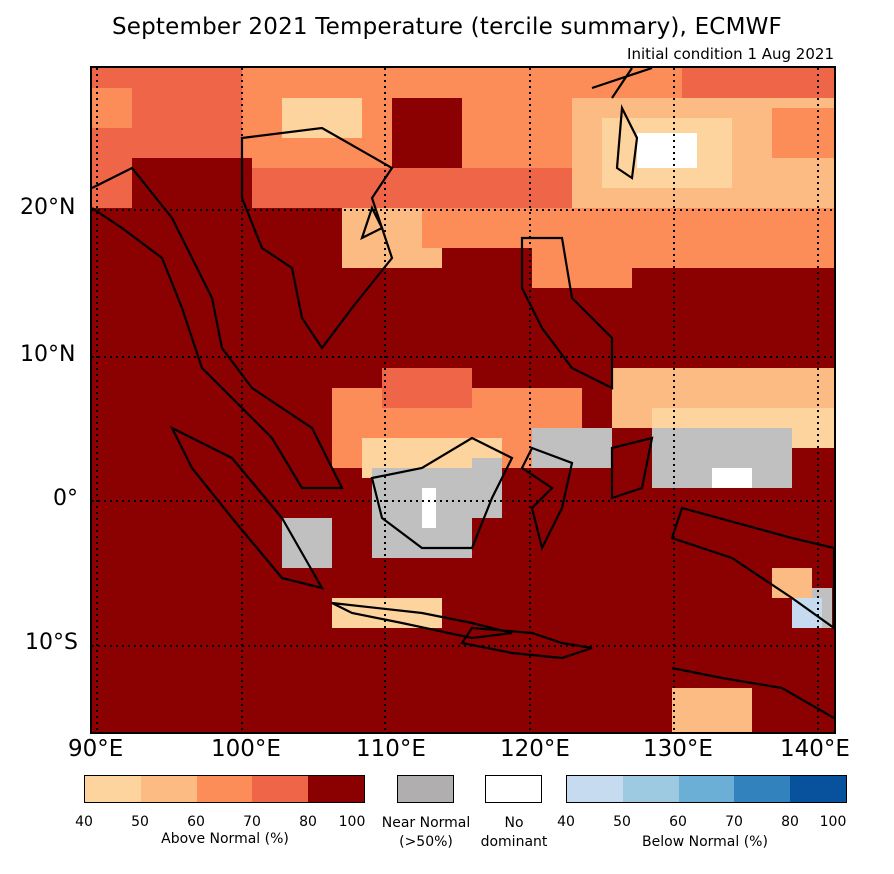 The image size is (894, 874). Describe the element at coordinates (48, 354) in the screenshot. I see `lat-label-10n: 10°N` at that location.